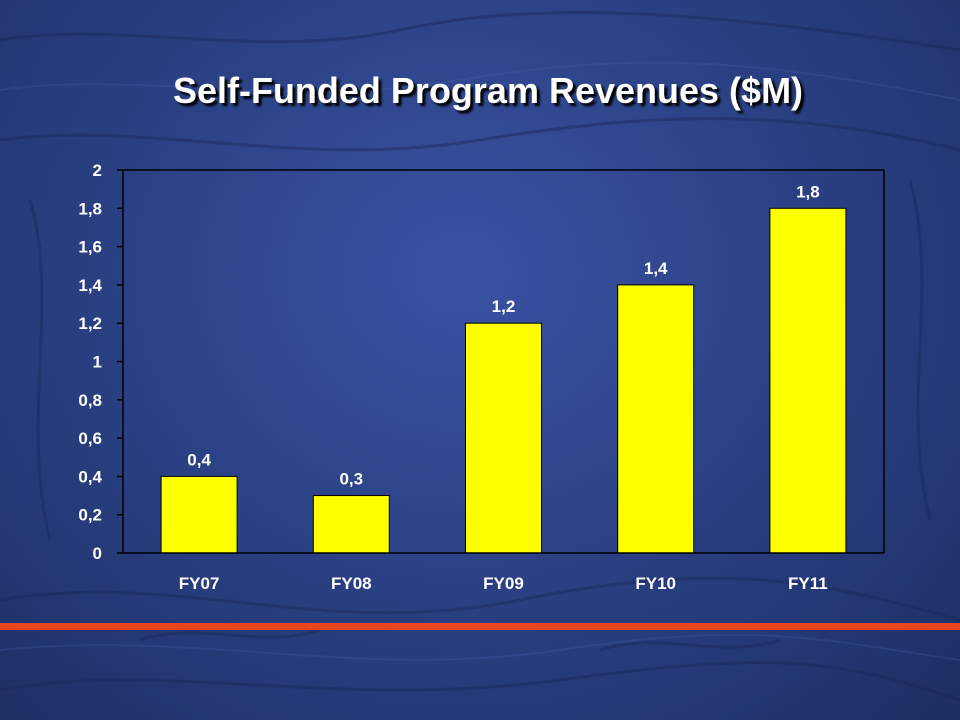  What do you see at coordinates (351, 524) in the screenshot?
I see `bar-fy08` at bounding box center [351, 524].